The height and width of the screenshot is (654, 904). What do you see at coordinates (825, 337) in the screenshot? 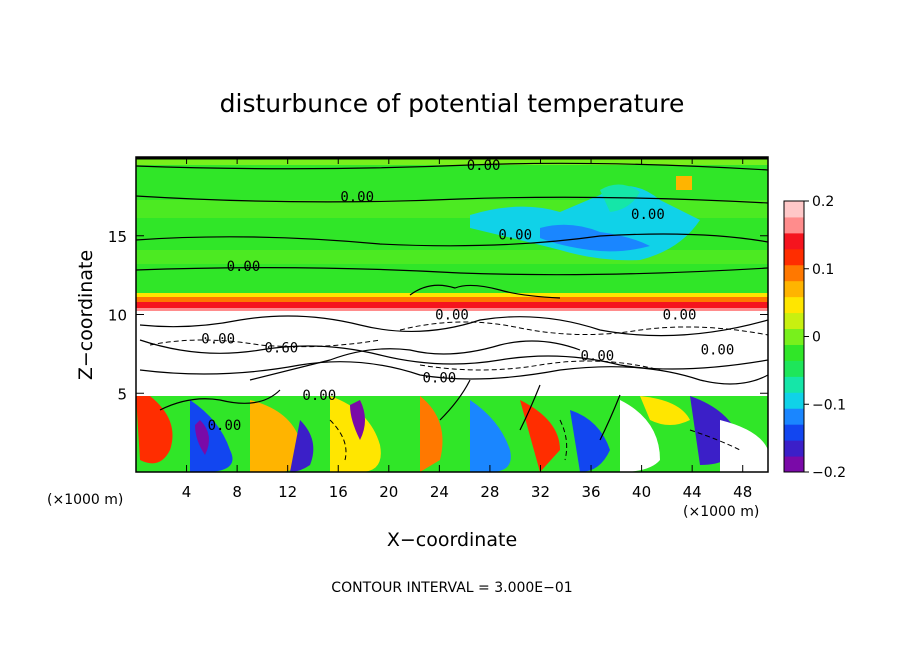
I see `colorbar-ticks: 0.2 0.1 0 −0.1 −0.2` at bounding box center [825, 337].